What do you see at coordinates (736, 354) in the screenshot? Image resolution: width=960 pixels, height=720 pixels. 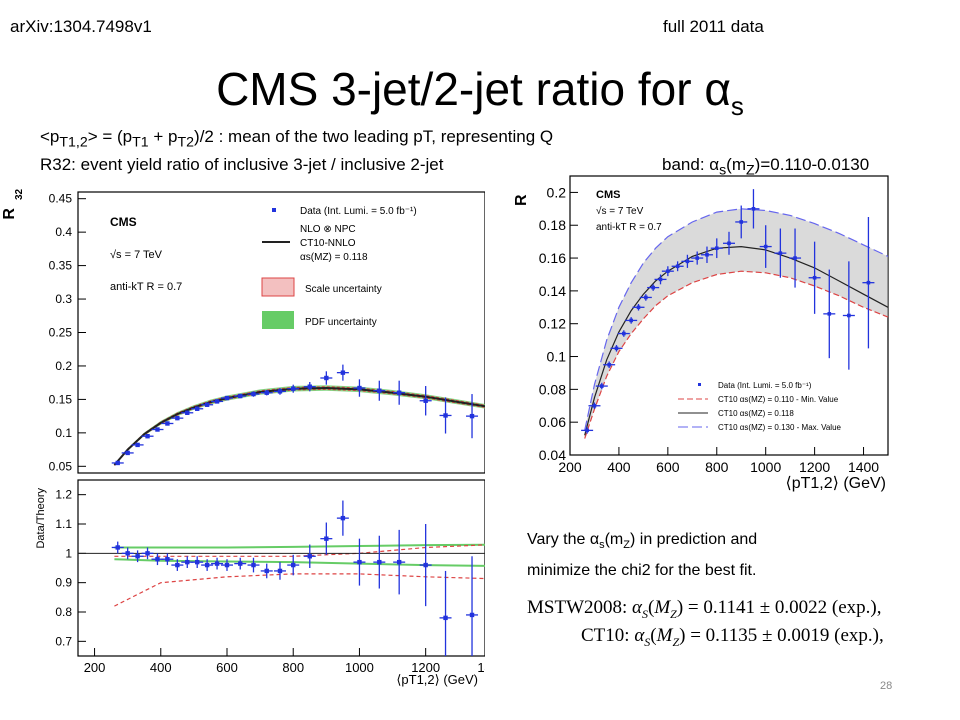 I see `min-curve` at bounding box center [736, 354].